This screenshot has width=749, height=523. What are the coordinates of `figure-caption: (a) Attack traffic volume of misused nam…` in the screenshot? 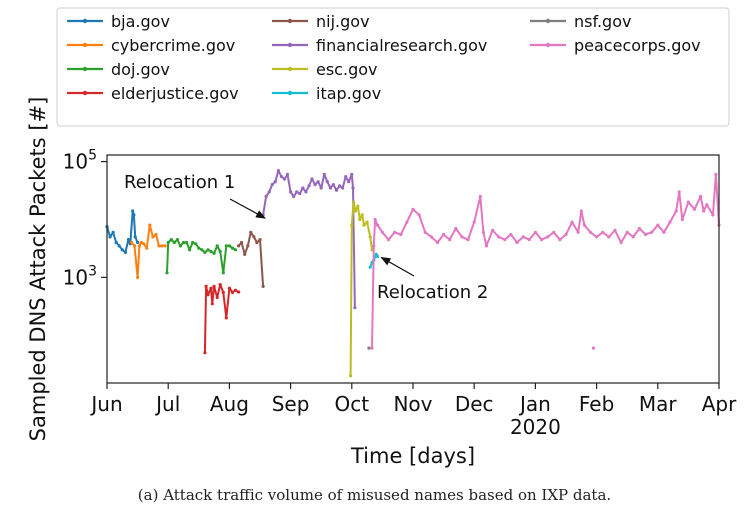 It's located at (374, 495).